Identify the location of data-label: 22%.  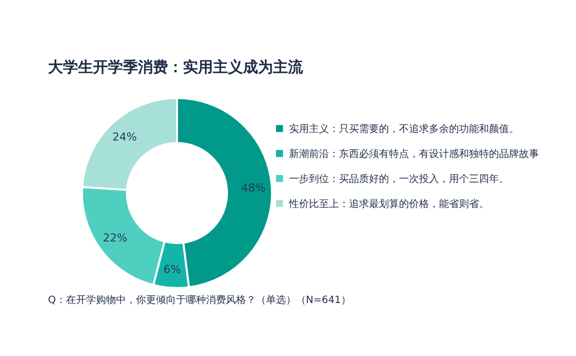
(115, 237).